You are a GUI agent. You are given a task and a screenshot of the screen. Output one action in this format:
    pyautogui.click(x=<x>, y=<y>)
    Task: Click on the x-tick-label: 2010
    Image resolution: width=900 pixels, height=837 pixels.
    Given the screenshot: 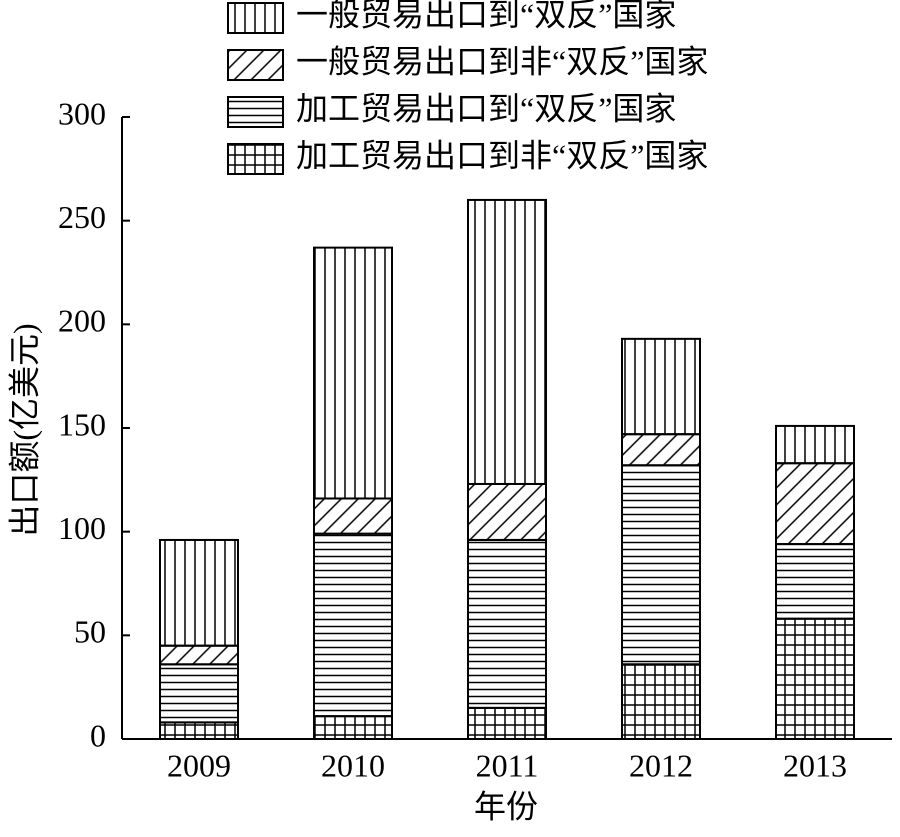 What is the action you would take?
    pyautogui.click(x=353, y=765)
    